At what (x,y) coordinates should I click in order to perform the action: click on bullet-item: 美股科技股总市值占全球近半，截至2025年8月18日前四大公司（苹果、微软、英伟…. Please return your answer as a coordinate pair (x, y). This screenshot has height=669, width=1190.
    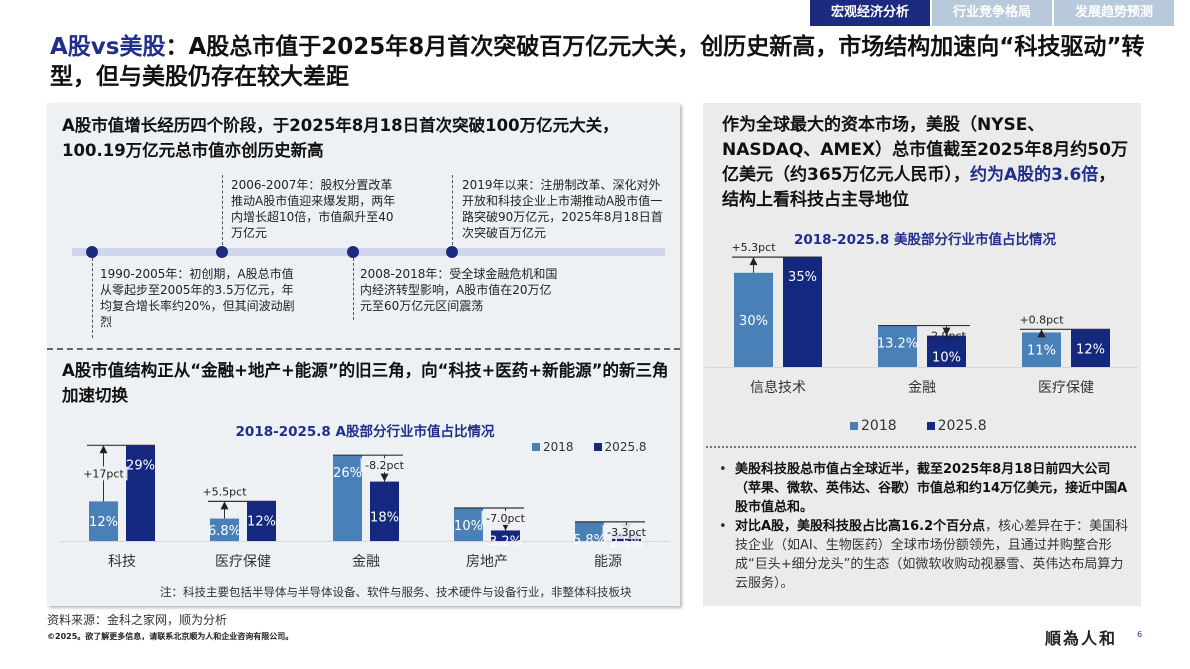
    Looking at the image, I should click on (925, 488).